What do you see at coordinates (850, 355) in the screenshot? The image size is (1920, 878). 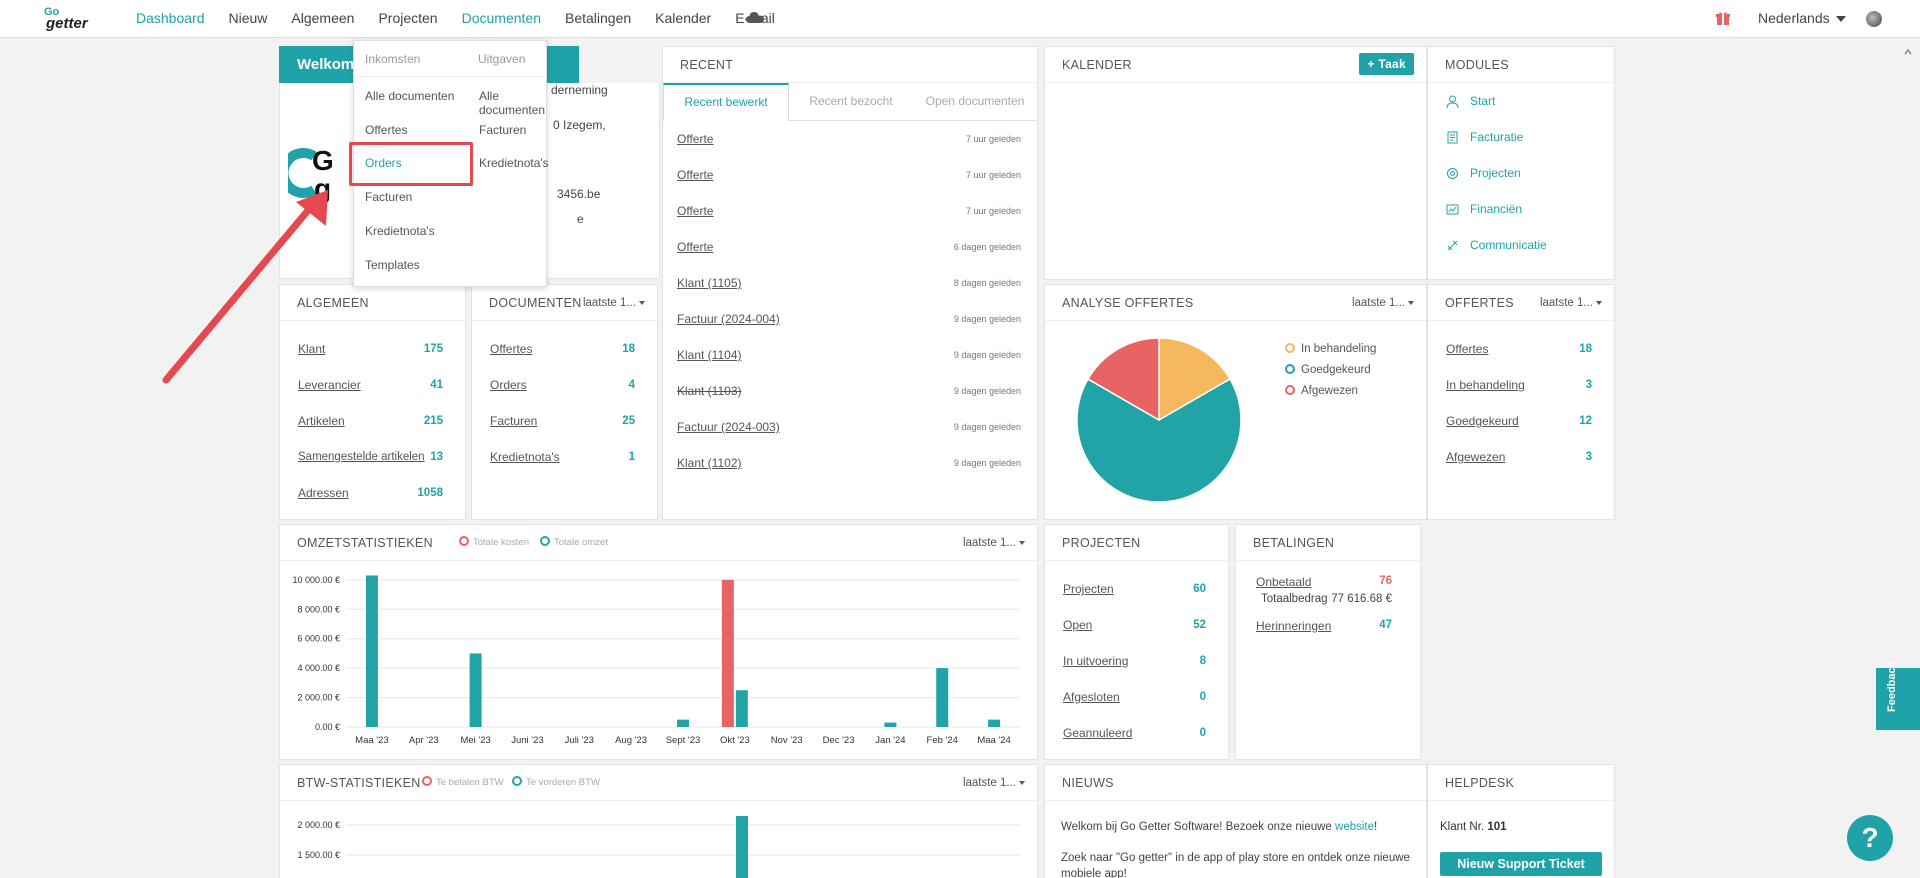 I see `recent-row: Klant (1104) 9 dagen geleden` at bounding box center [850, 355].